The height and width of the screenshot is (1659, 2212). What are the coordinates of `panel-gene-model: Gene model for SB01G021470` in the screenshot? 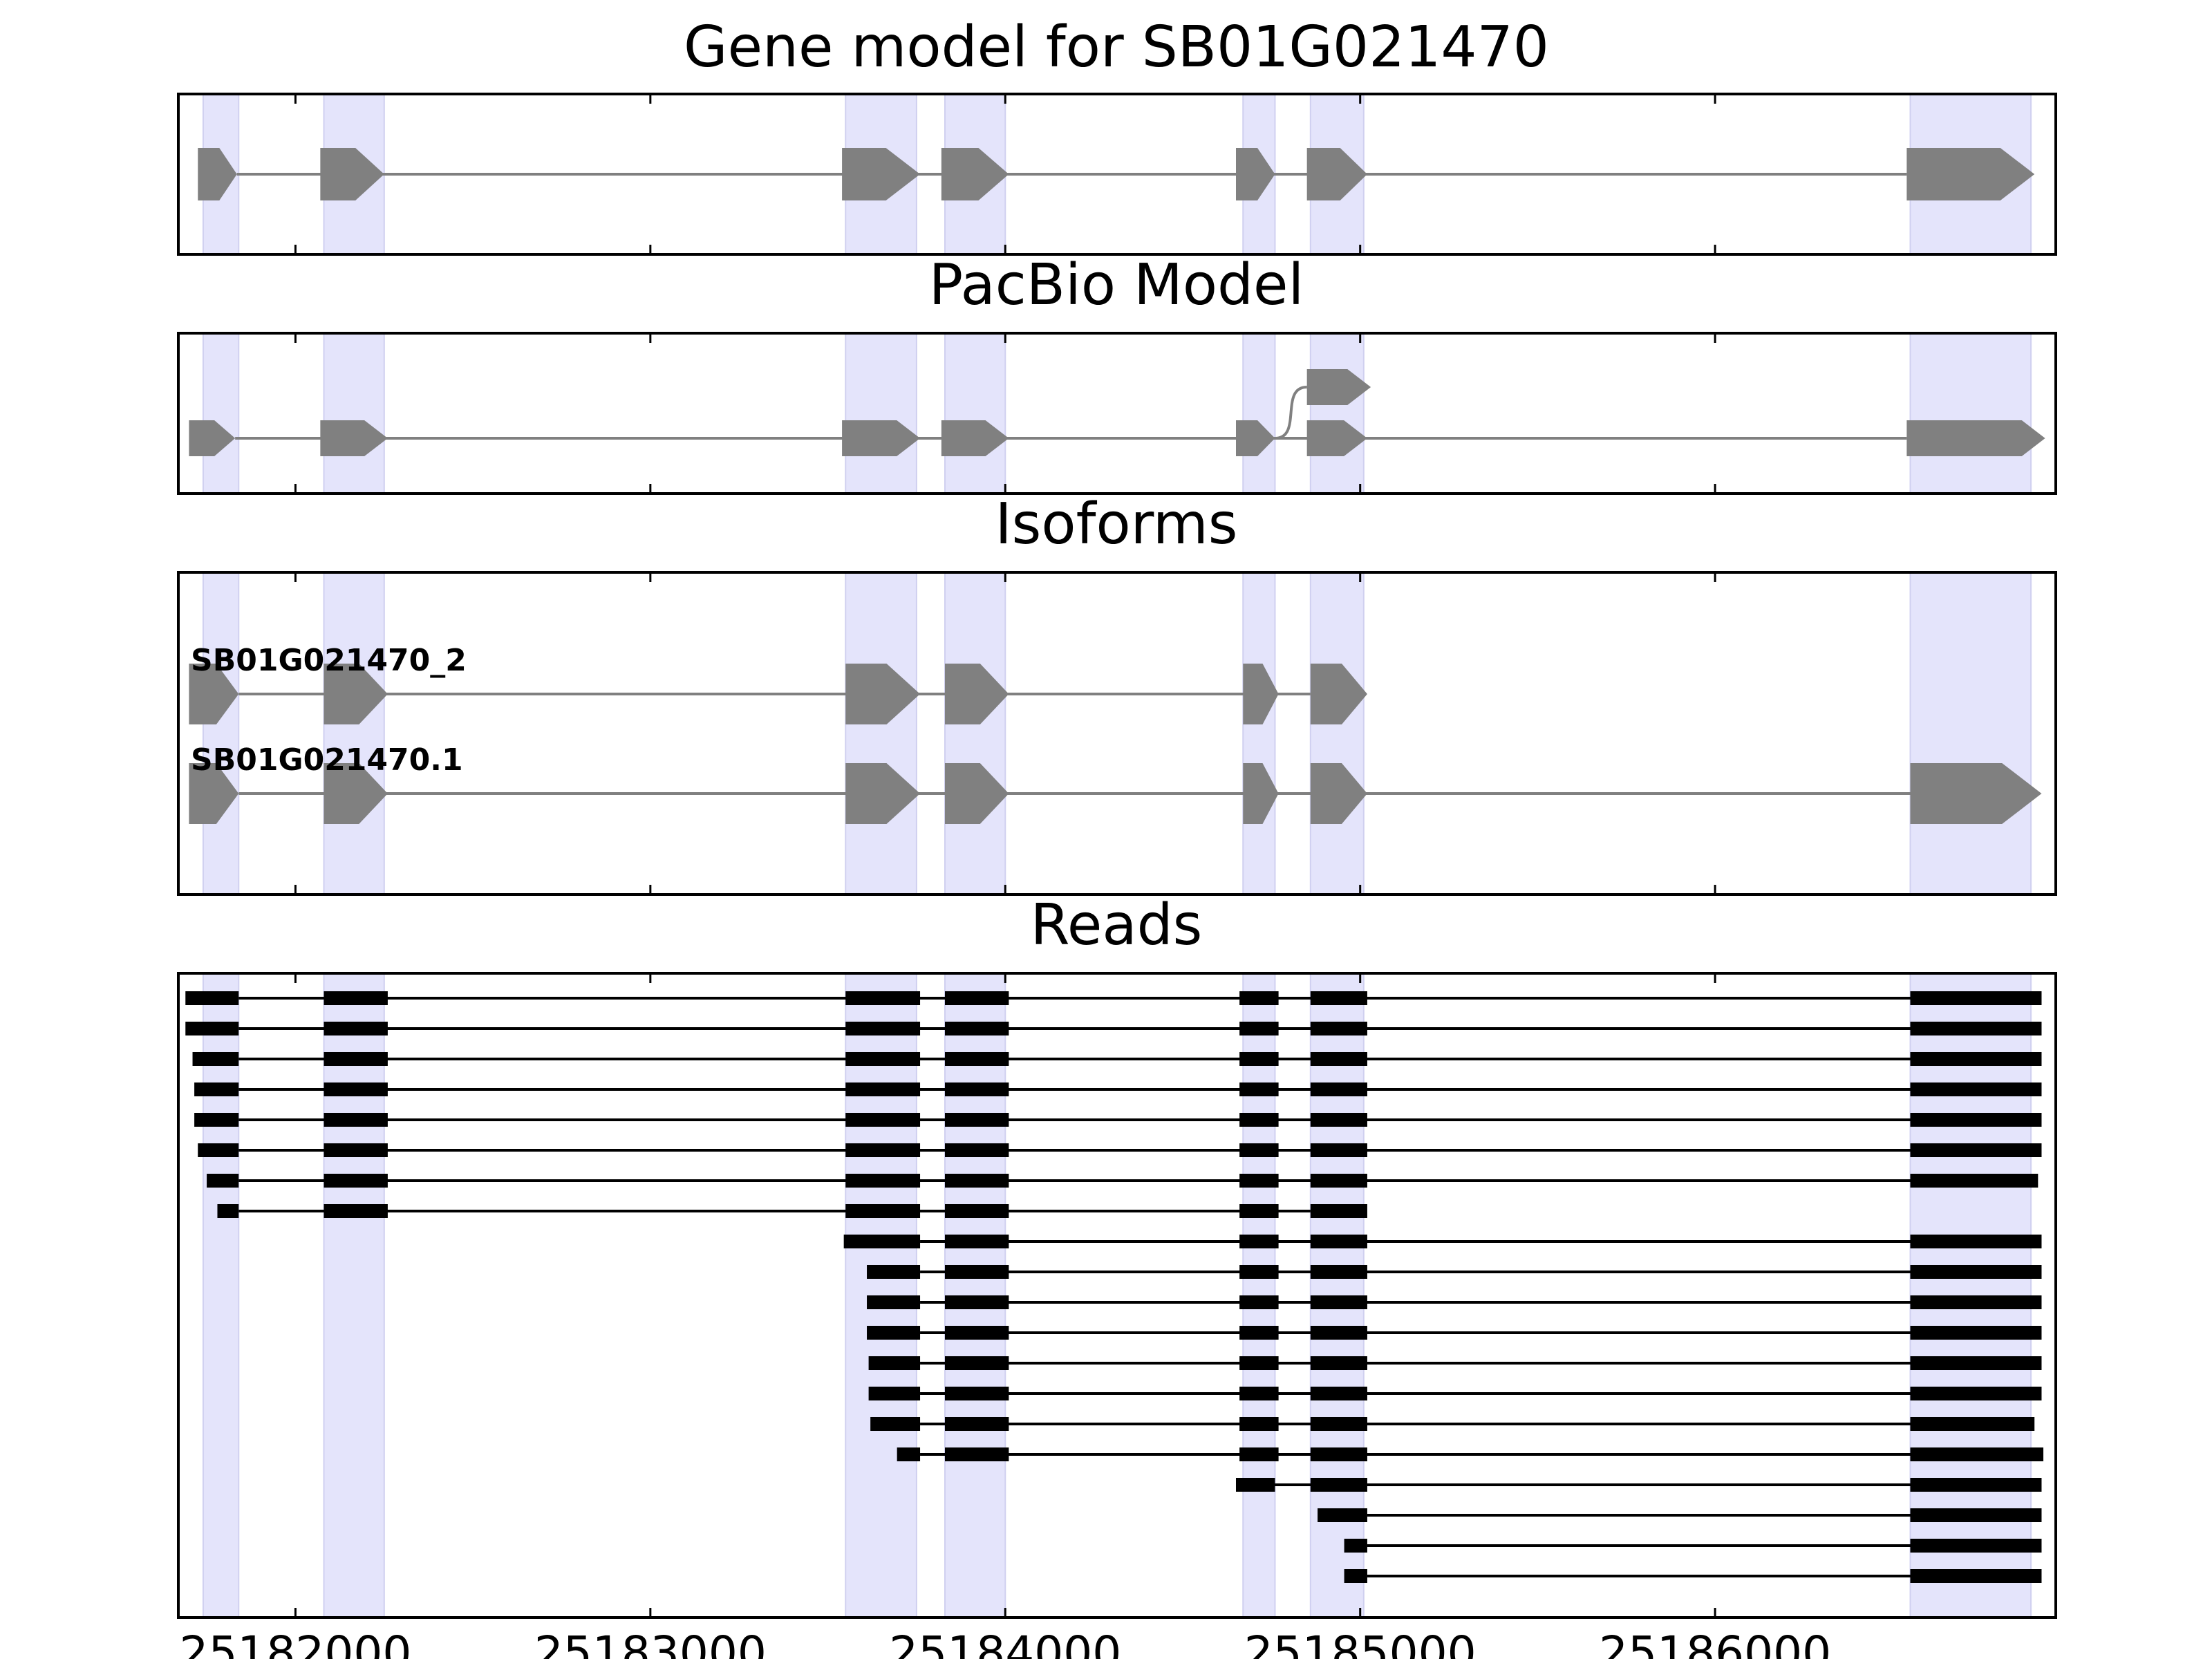 It's located at (1117, 135).